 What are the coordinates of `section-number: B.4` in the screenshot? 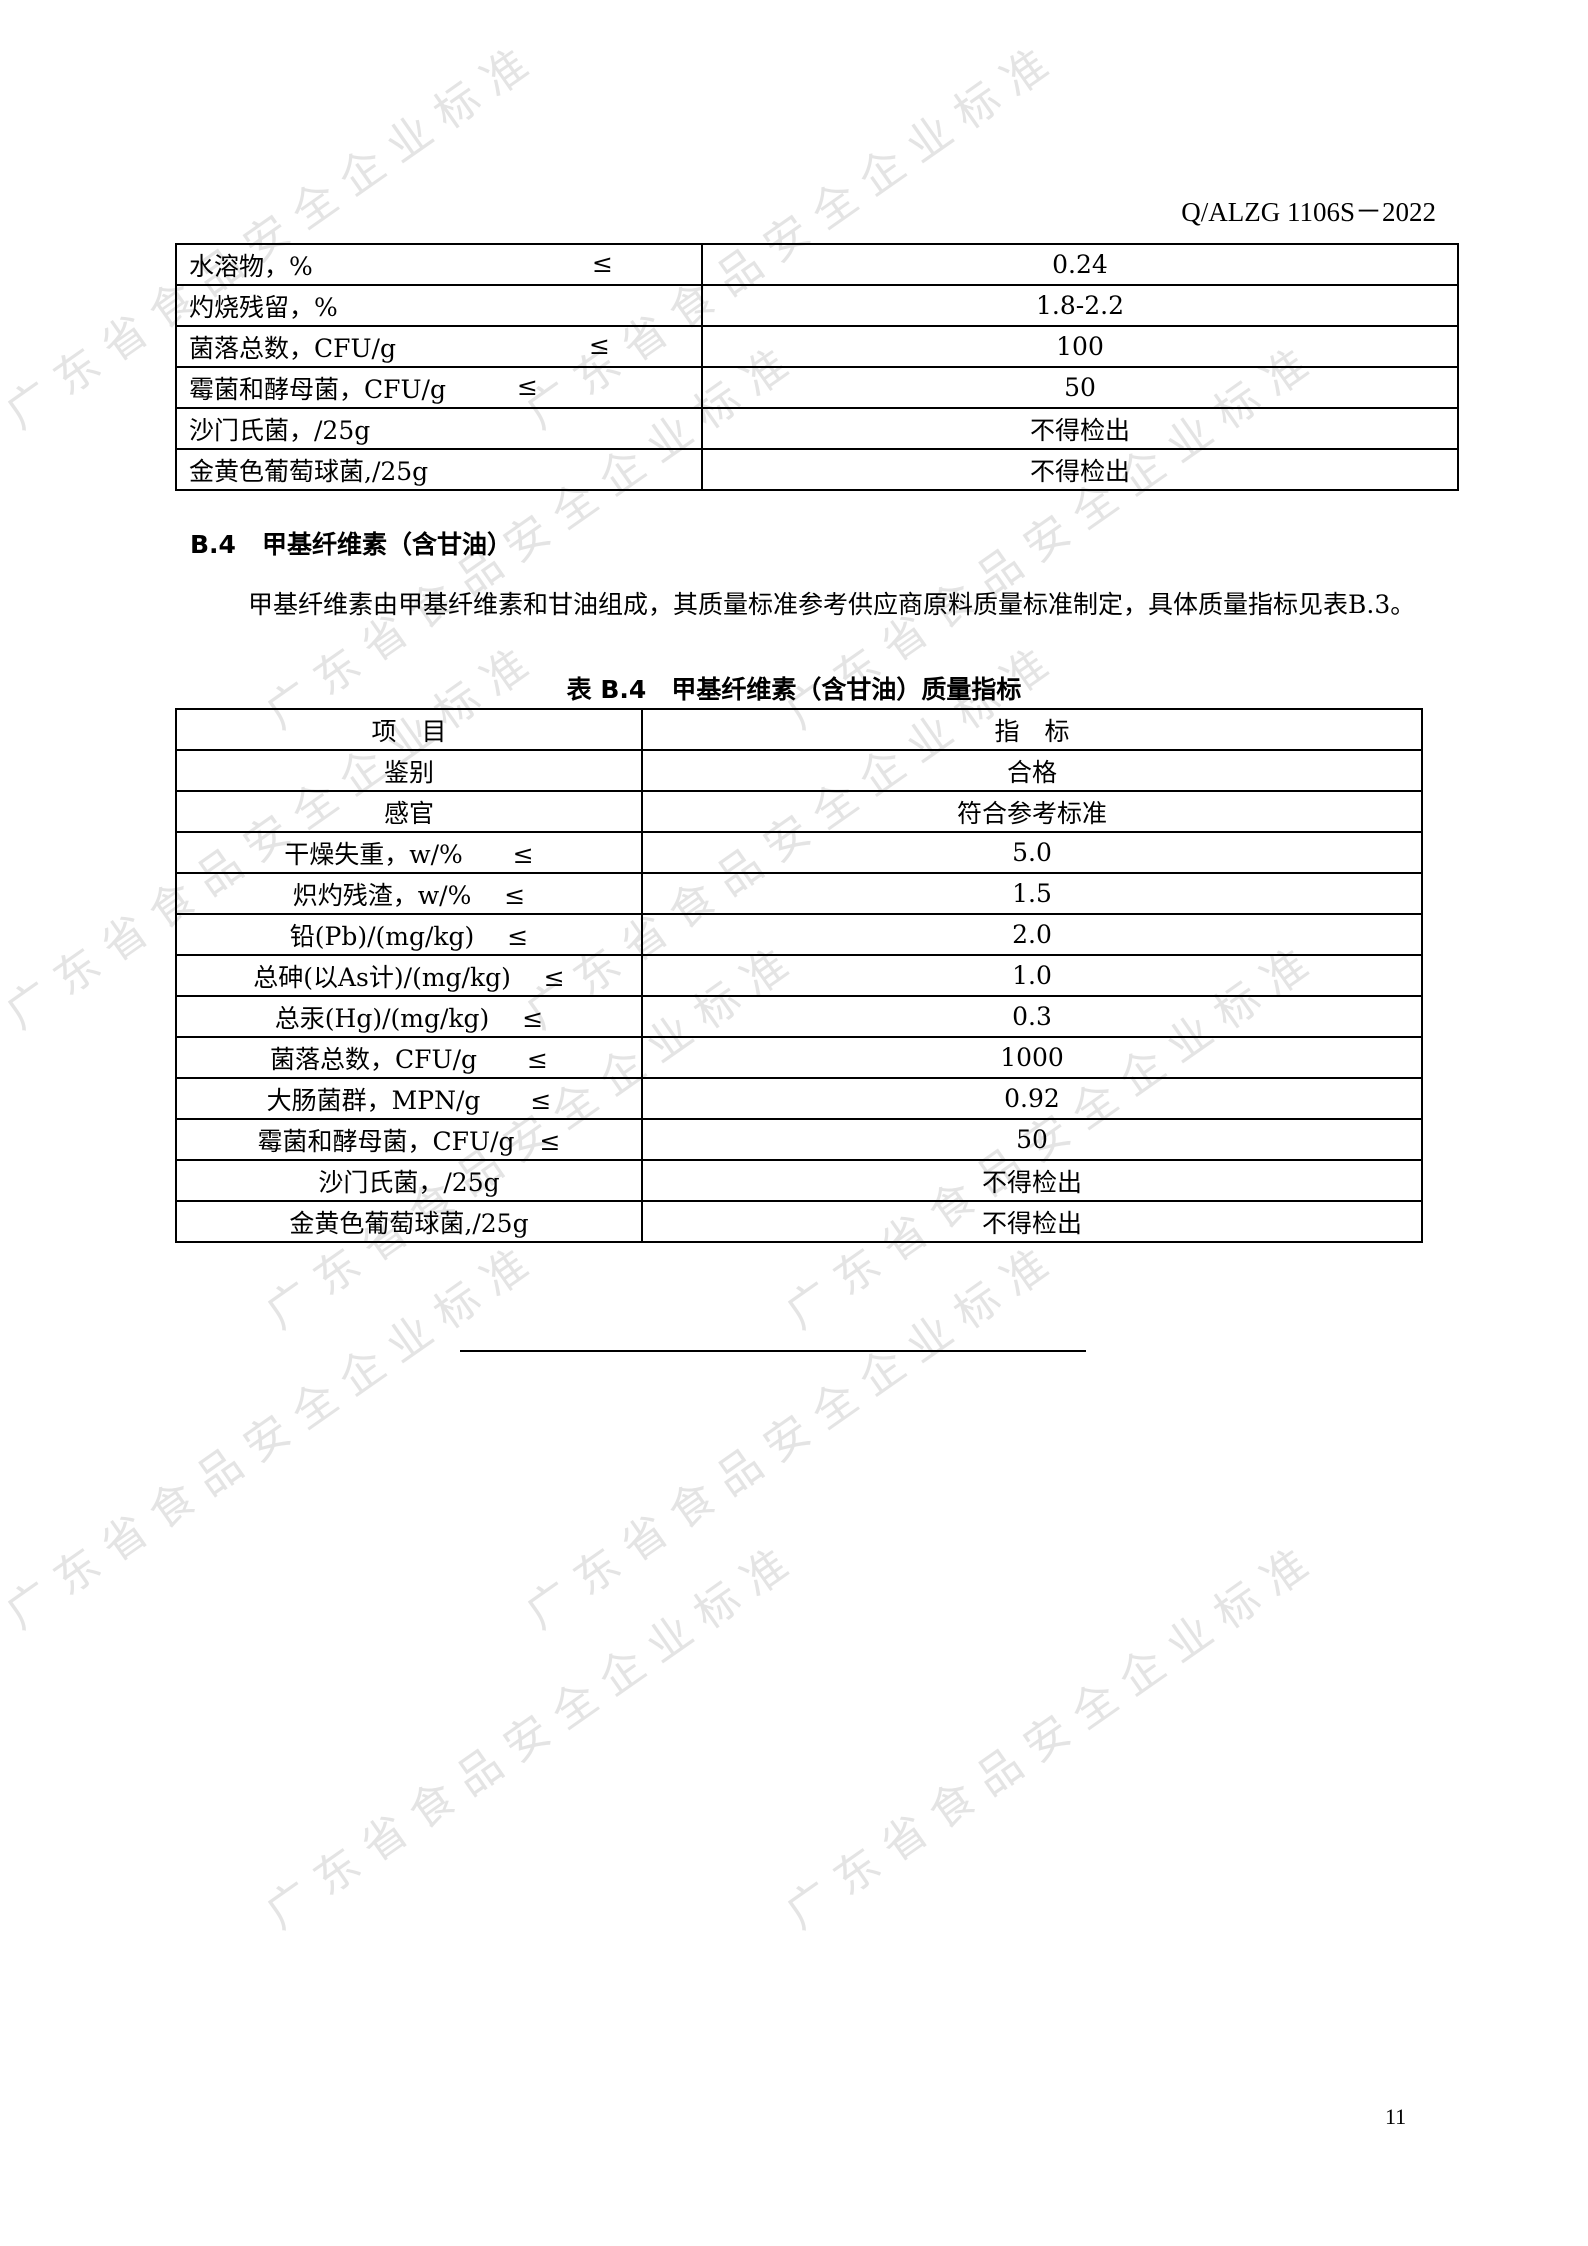 It's located at (213, 544).